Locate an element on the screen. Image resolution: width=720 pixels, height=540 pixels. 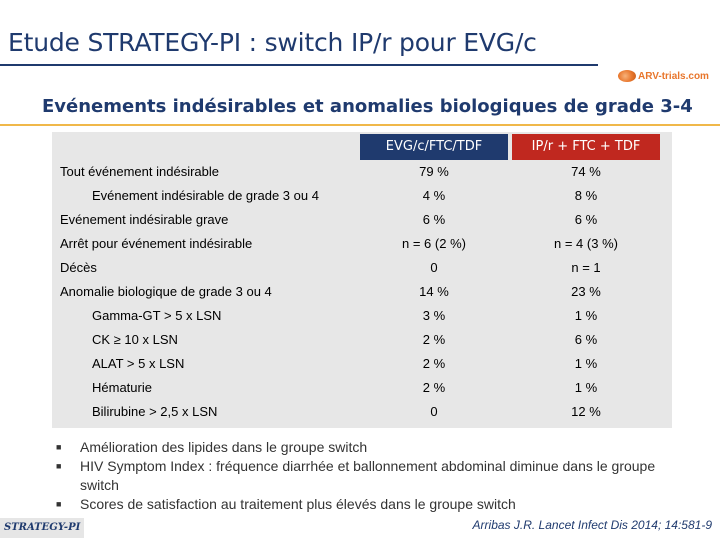
table-row: Tout événement indésirable 79 % 74 % is located at coordinates (360, 172).